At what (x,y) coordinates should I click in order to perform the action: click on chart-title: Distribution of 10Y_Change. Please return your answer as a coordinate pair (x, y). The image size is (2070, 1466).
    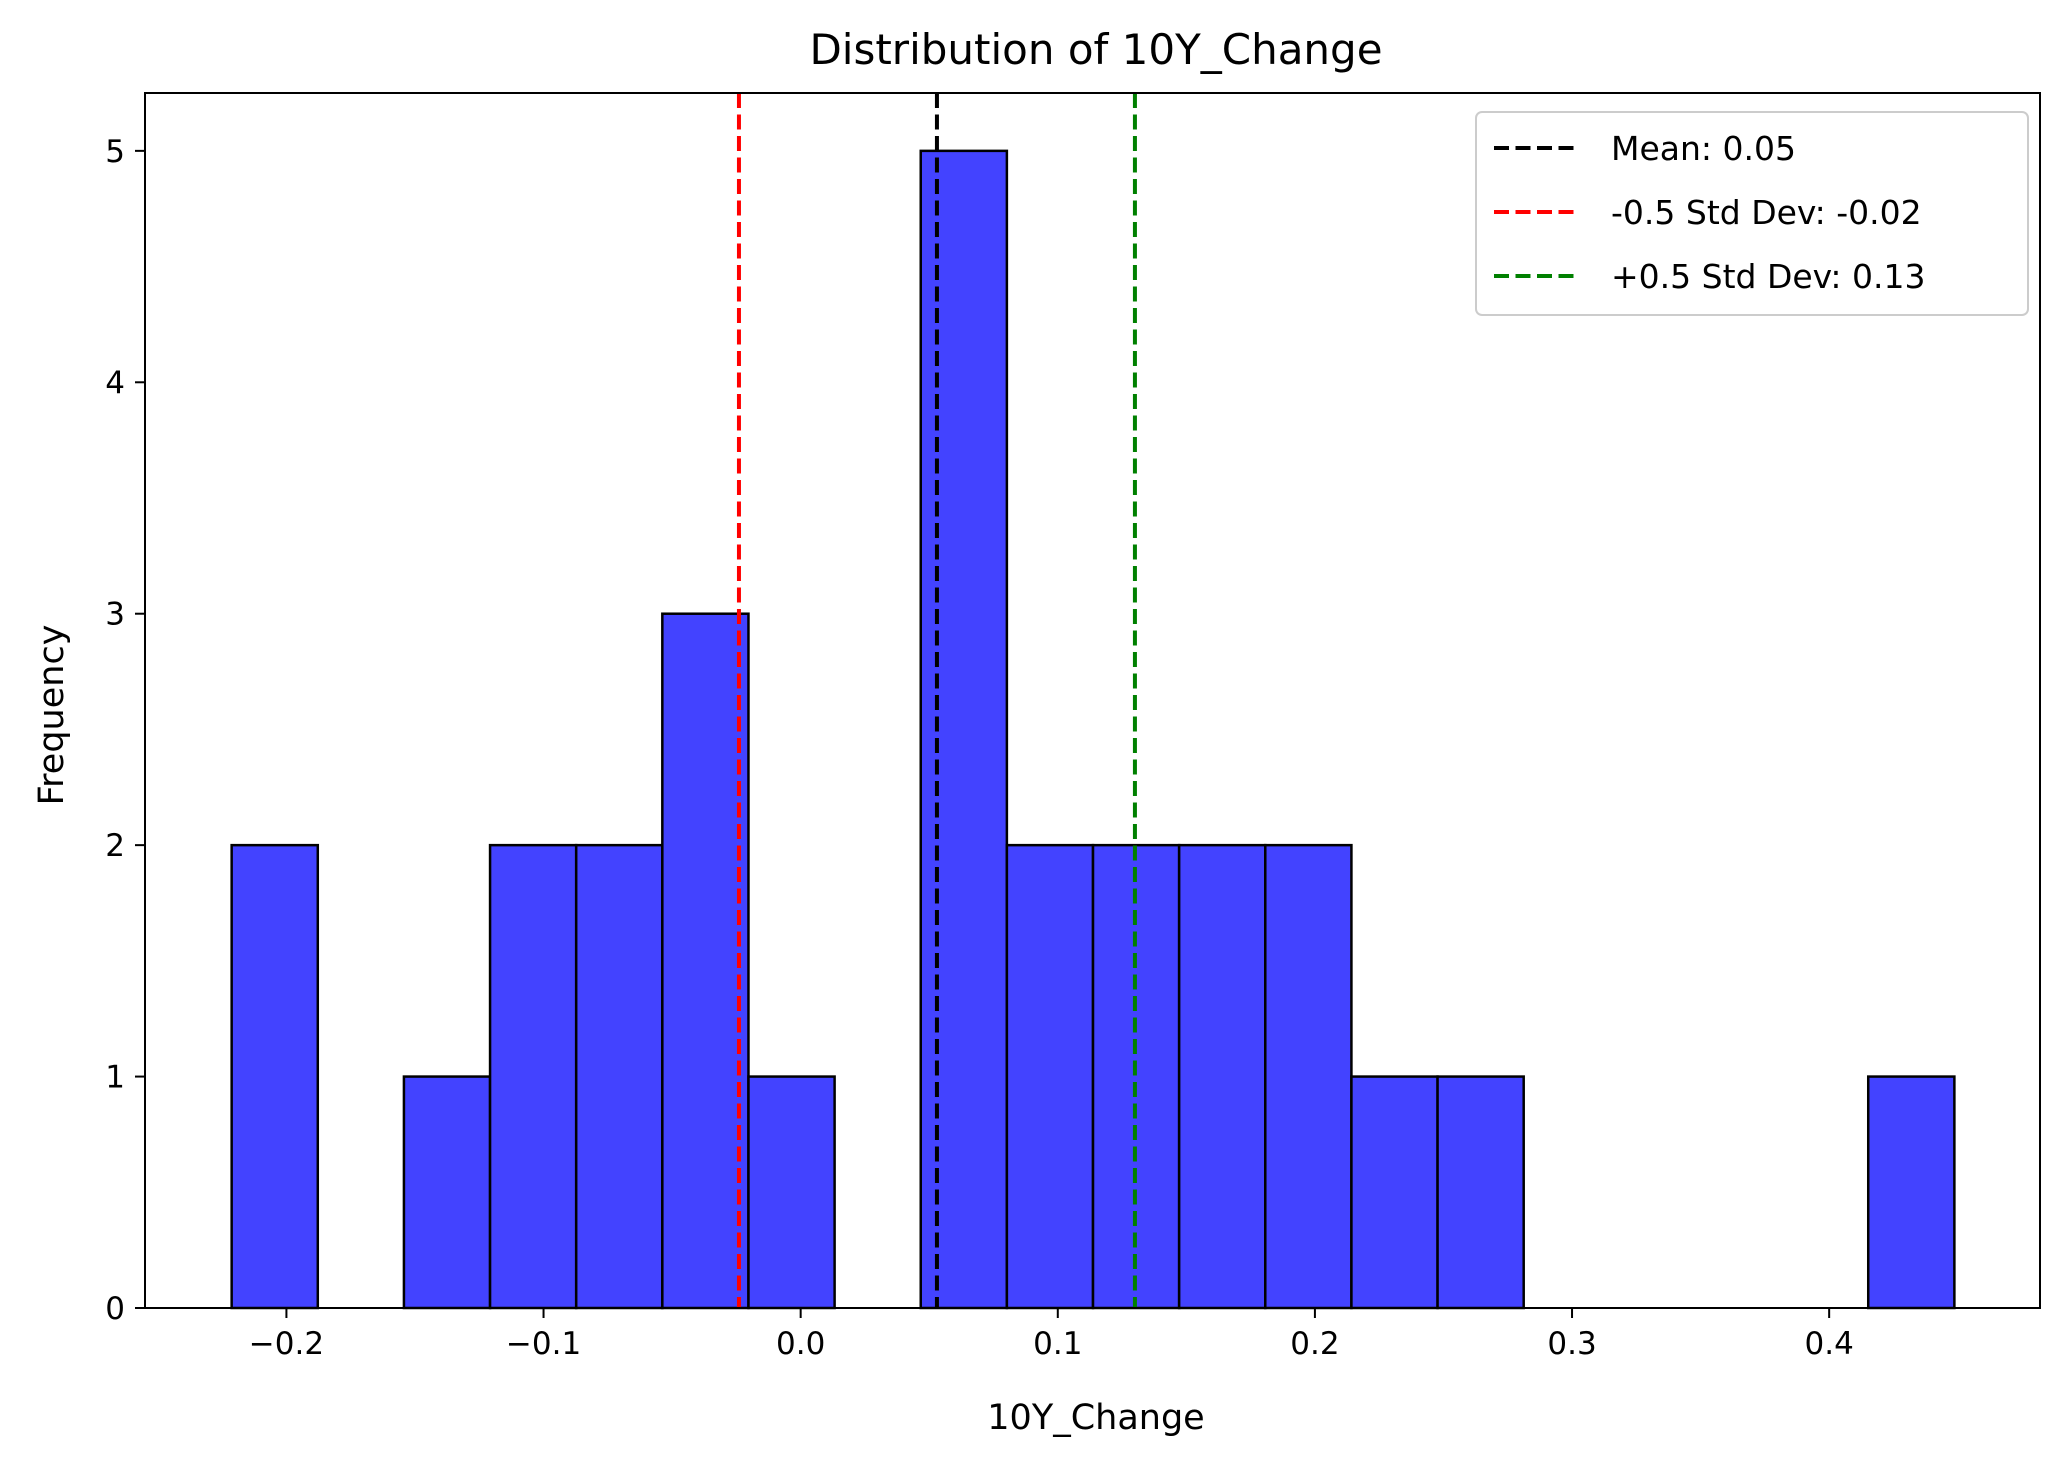
    Looking at the image, I should click on (1095, 49).